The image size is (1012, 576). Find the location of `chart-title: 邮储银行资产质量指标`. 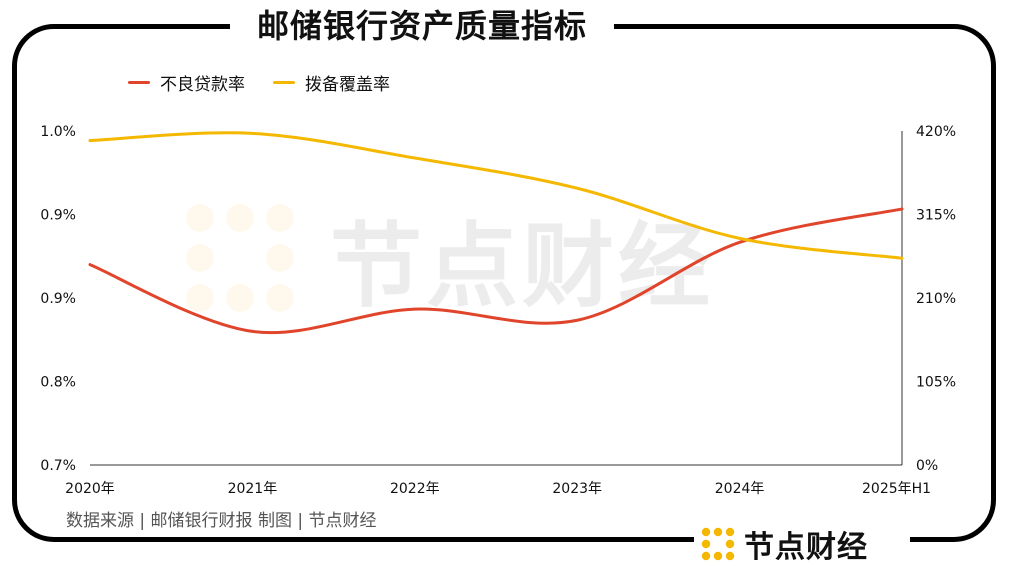

chart-title: 邮储银行资产质量指标 is located at coordinates (421, 26).